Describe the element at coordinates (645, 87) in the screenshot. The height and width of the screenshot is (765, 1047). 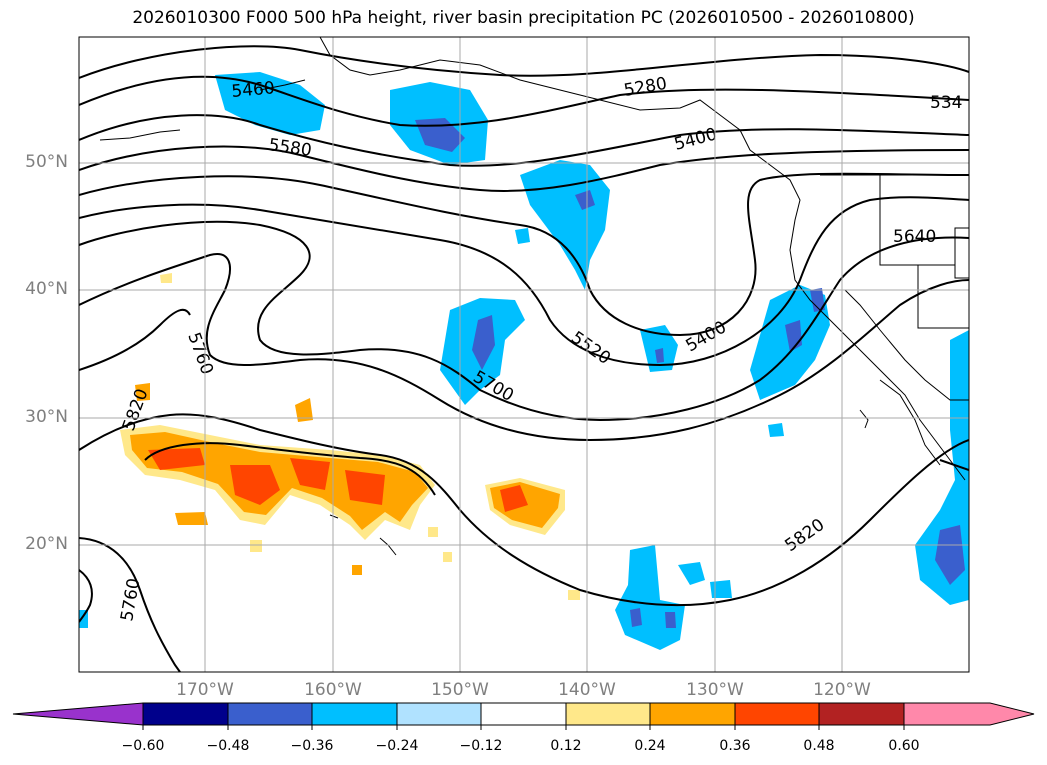
I see `contour-label: 5280` at that location.